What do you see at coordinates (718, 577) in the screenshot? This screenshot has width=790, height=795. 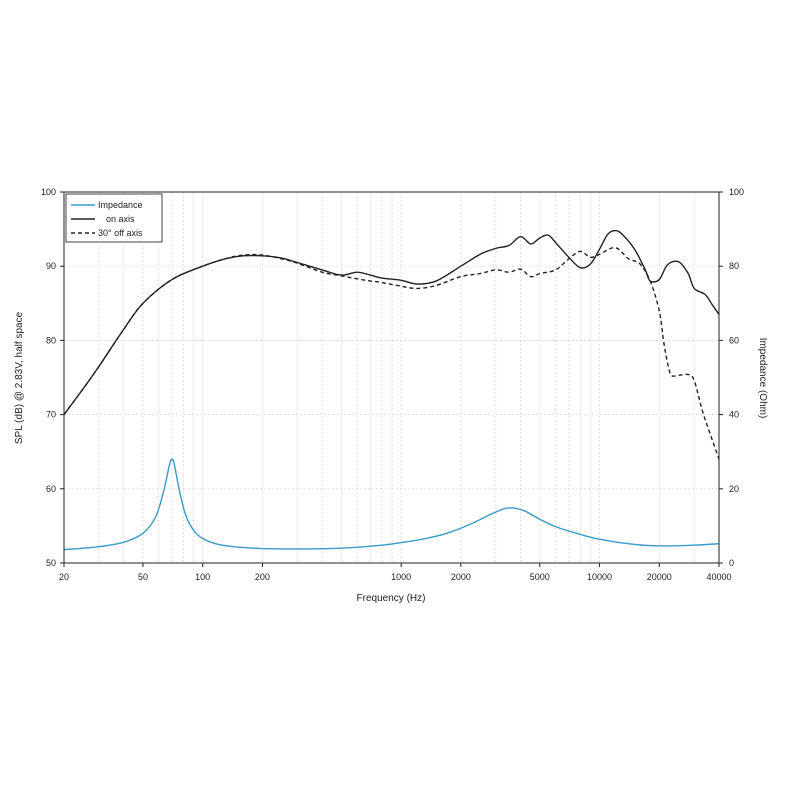 I see `x-tick-label: 40000` at bounding box center [718, 577].